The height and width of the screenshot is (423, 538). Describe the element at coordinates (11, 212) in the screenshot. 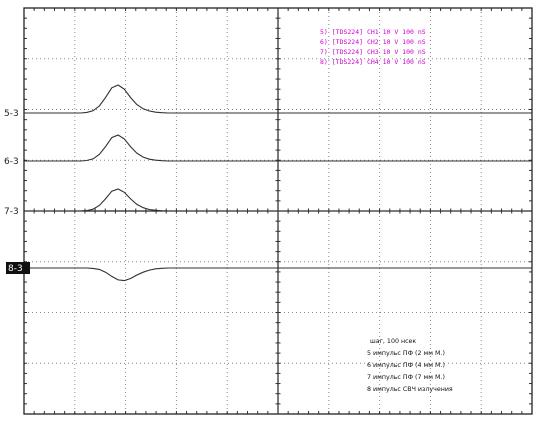

I see `channel-marker-label: 7-3` at that location.